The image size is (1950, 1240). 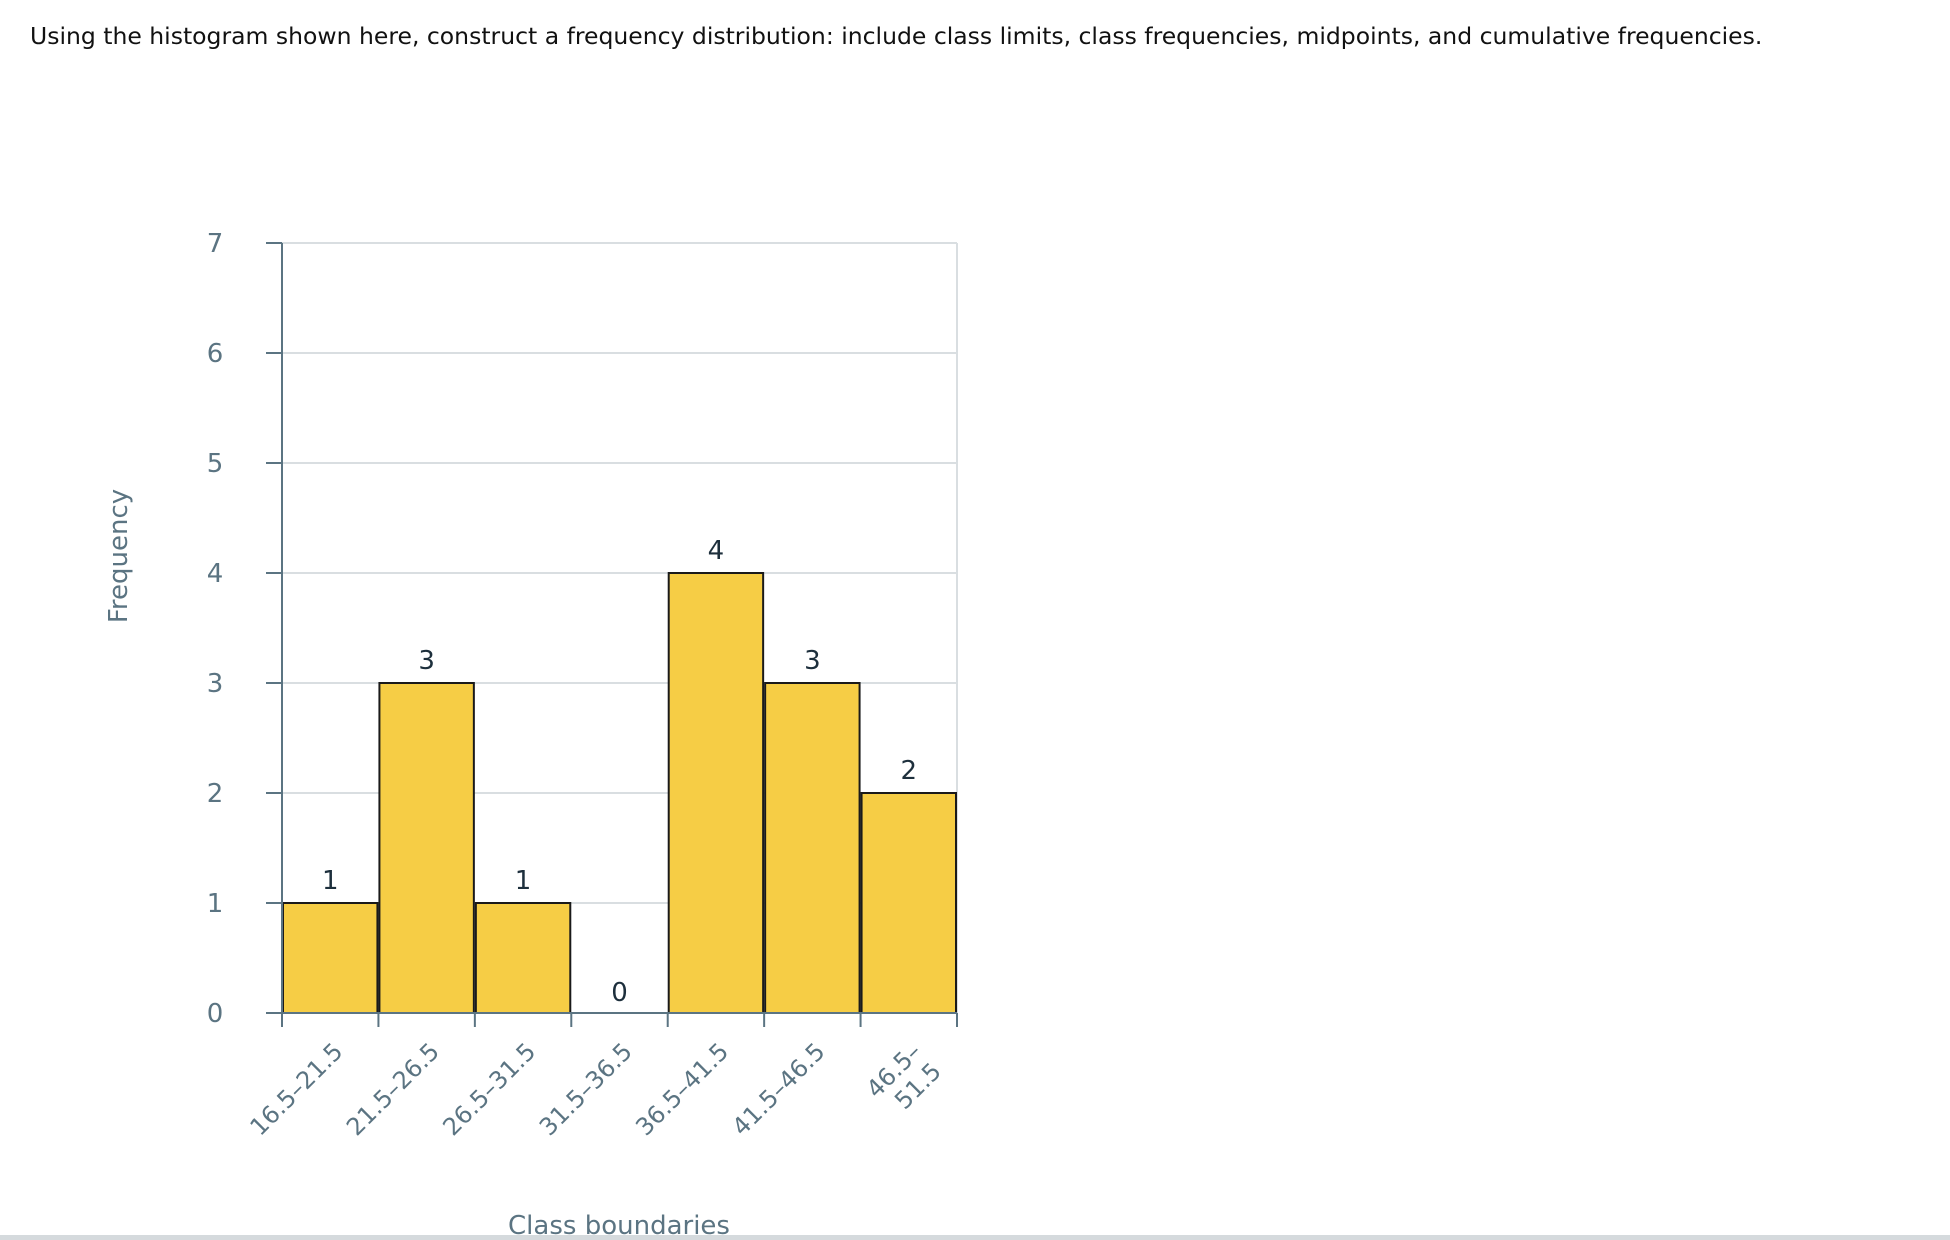 What do you see at coordinates (119, 556) in the screenshot?
I see `y-axis-title: Frequency` at bounding box center [119, 556].